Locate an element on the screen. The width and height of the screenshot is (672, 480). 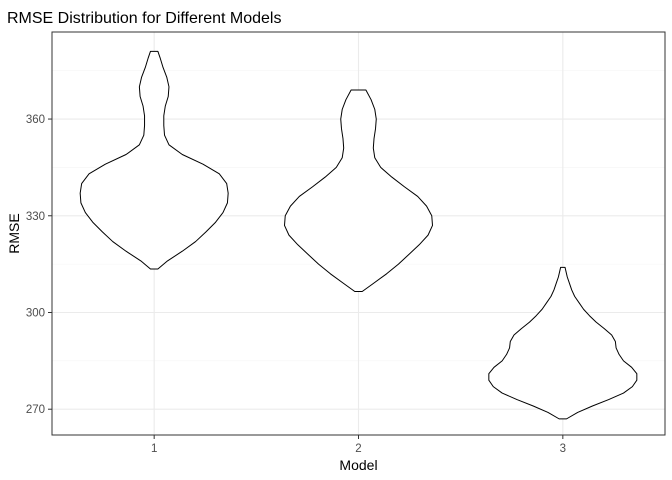
x-tick-label: 3 is located at coordinates (563, 449).